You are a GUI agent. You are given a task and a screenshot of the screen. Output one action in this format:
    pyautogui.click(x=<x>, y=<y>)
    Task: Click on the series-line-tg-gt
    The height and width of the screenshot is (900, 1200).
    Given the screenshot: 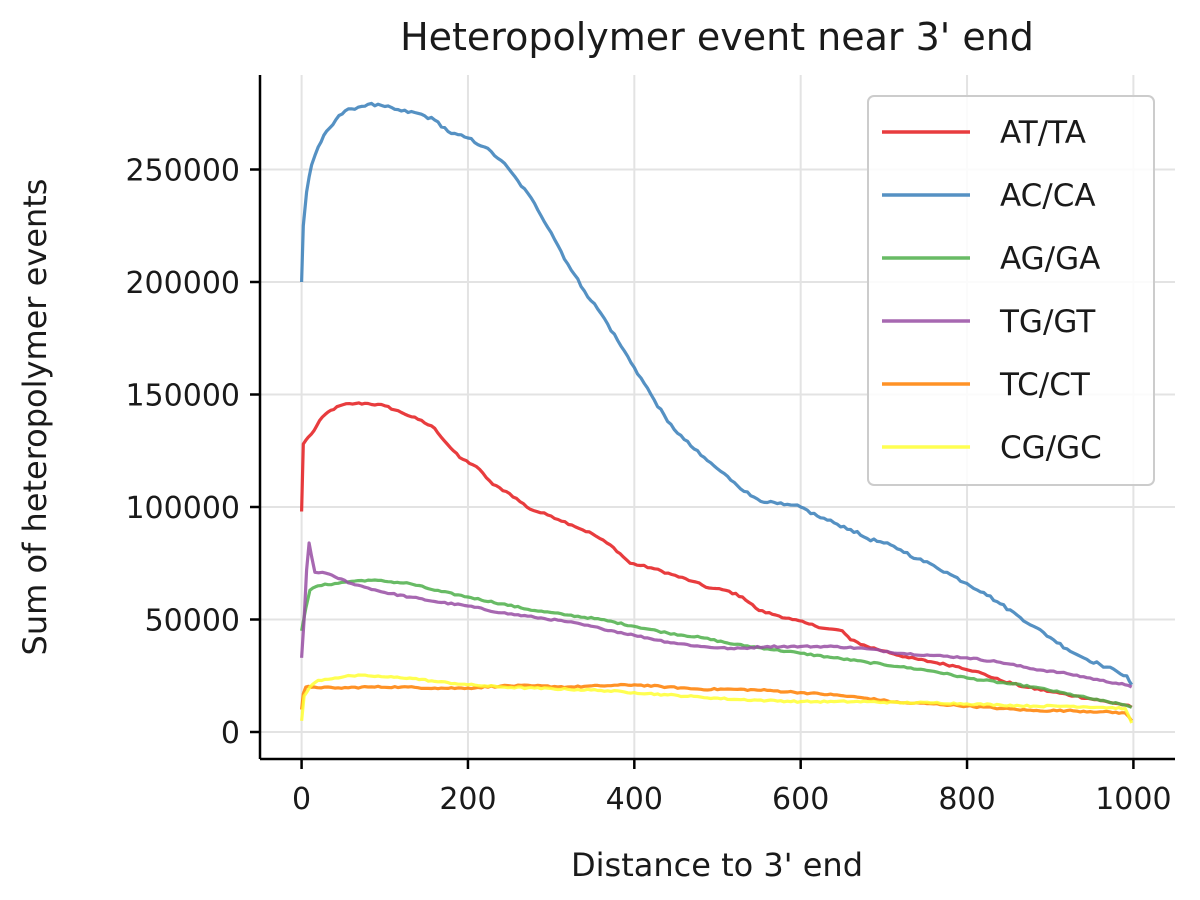 What is the action you would take?
    pyautogui.click(x=716, y=615)
    